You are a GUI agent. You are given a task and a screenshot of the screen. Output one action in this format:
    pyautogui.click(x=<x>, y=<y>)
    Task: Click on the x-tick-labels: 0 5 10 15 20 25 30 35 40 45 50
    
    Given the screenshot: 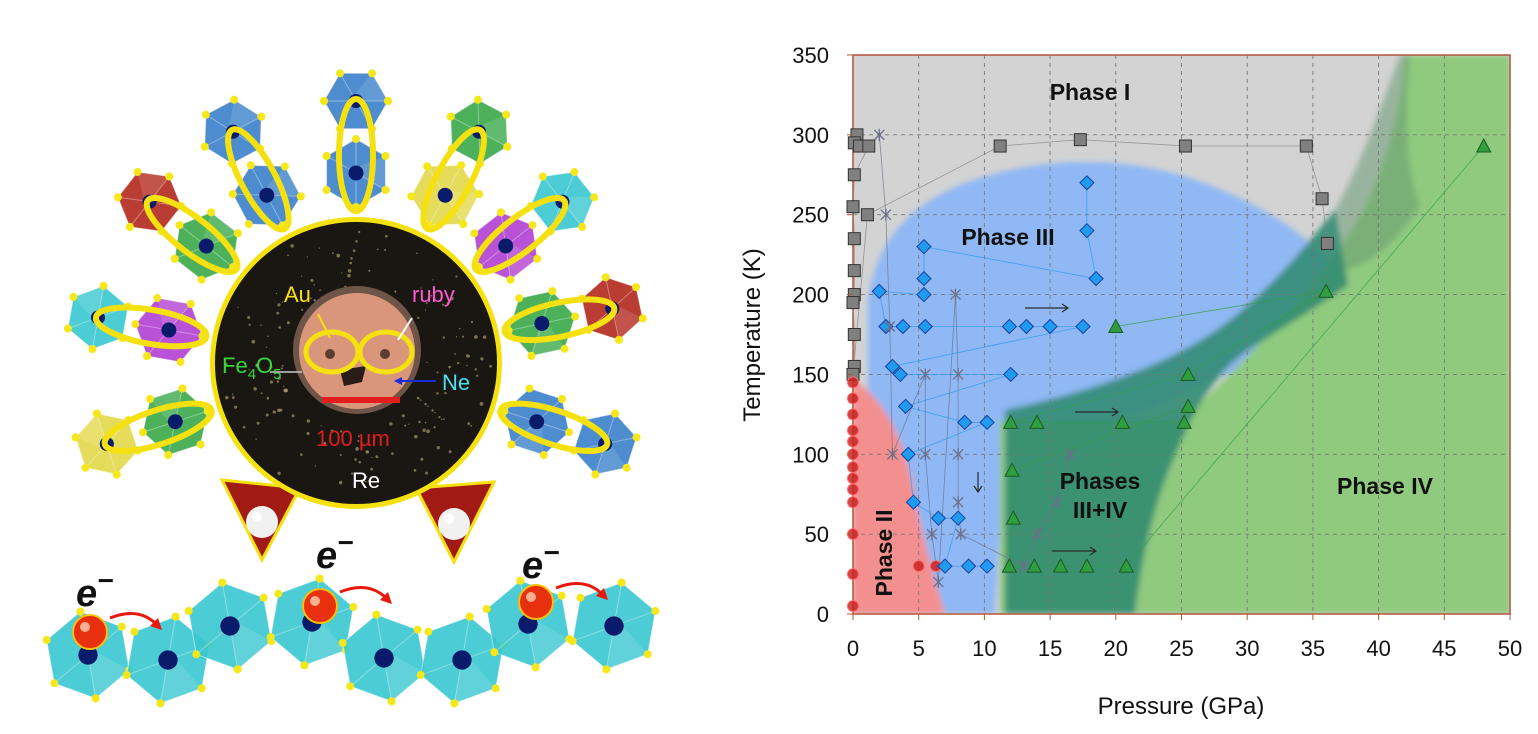 What is the action you would take?
    pyautogui.click(x=1184, y=637)
    